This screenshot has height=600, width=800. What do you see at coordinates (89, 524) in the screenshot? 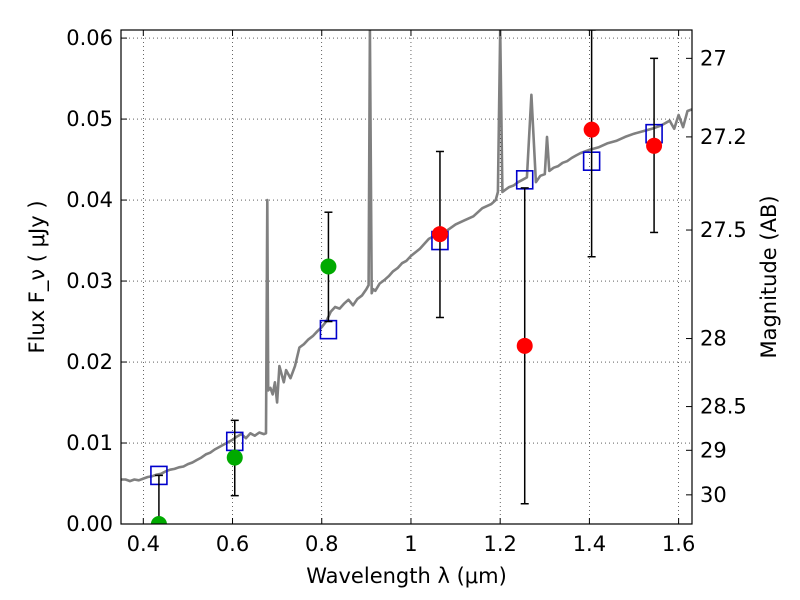
I see `y-tick-label: 0.00` at bounding box center [89, 524].